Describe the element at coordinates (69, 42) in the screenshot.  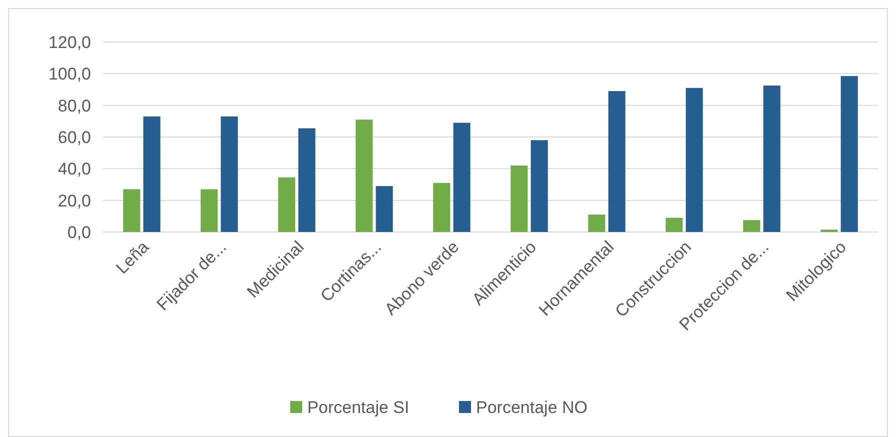
I see `y-tick-label: 120,0` at that location.